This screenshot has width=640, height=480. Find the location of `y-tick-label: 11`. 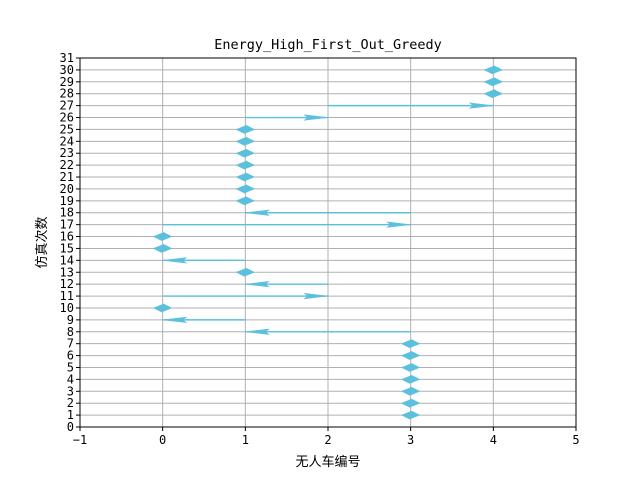

y-tick-label: 11 is located at coordinates (67, 296).